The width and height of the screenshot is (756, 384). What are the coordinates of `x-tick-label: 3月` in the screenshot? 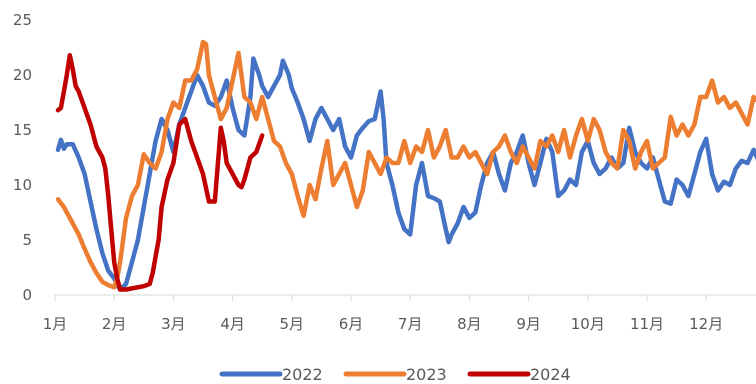 It's located at (173, 324).